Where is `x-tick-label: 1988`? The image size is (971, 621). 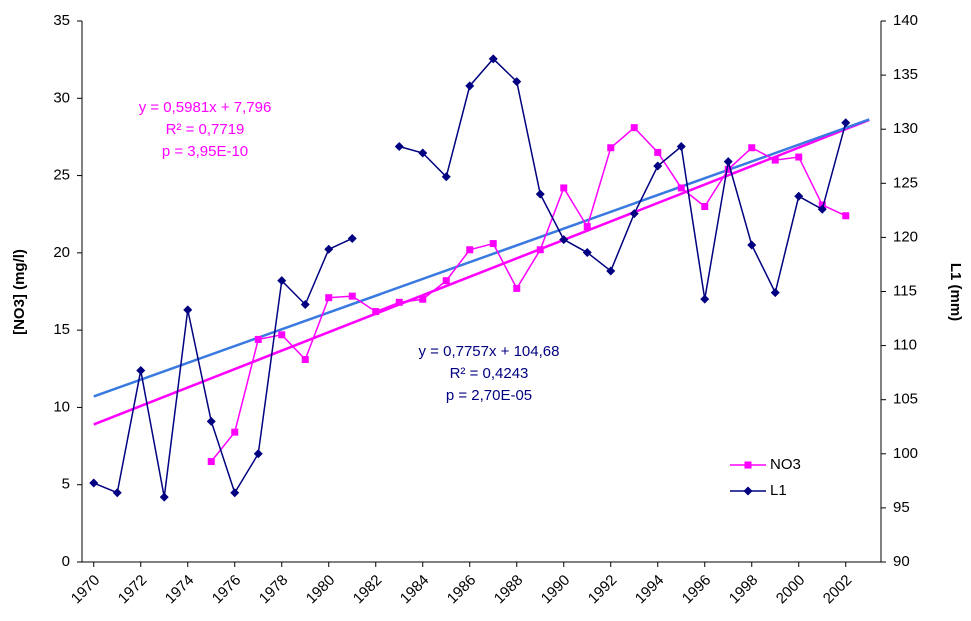 x-tick-label: 1988 is located at coordinates (509, 590).